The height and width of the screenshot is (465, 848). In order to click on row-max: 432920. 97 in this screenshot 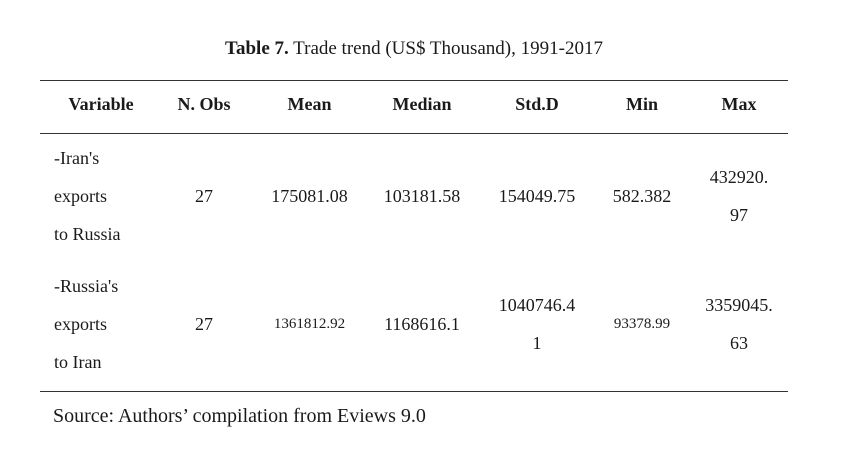, I will do `click(739, 196)`.